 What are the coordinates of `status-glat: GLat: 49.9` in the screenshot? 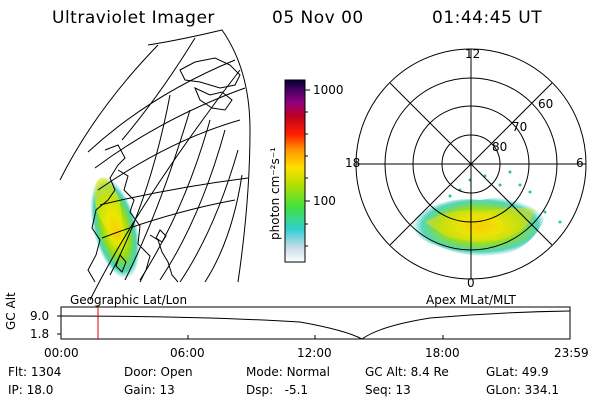 It's located at (517, 372).